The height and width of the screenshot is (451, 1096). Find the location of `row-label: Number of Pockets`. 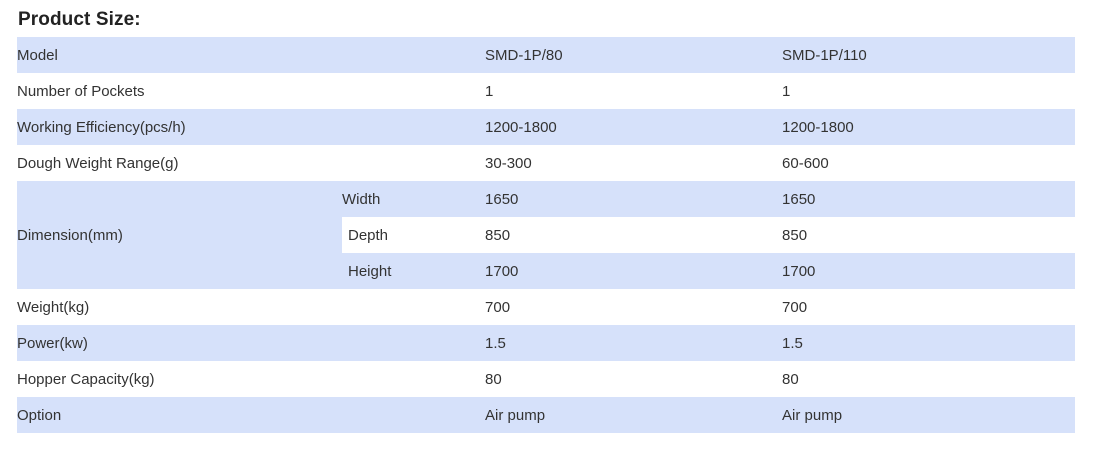

row-label: Number of Pockets is located at coordinates (81, 91).